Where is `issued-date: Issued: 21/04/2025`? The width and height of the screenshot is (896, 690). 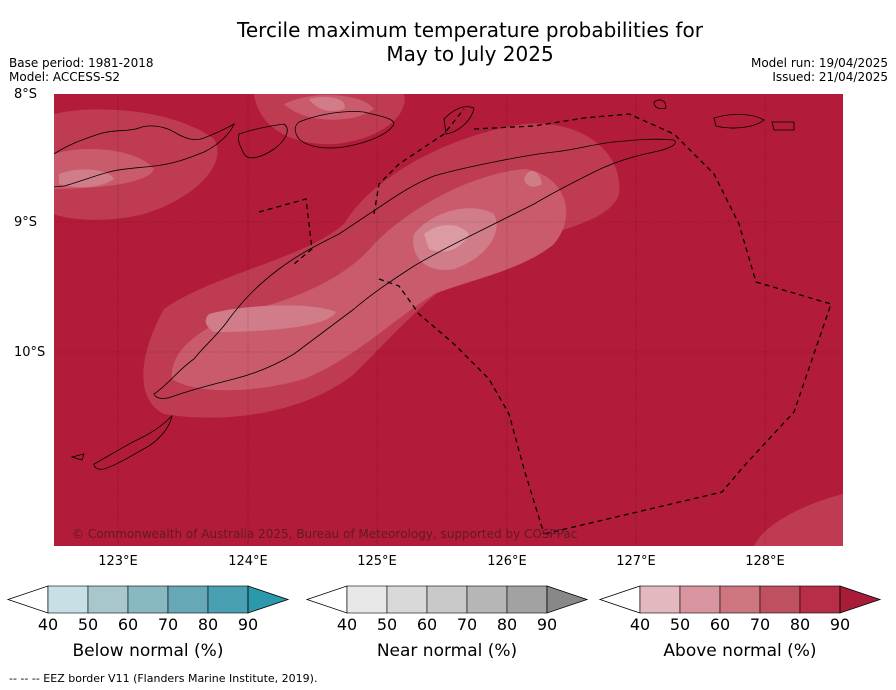 issued-date: Issued: 21/04/2025 is located at coordinates (830, 77).